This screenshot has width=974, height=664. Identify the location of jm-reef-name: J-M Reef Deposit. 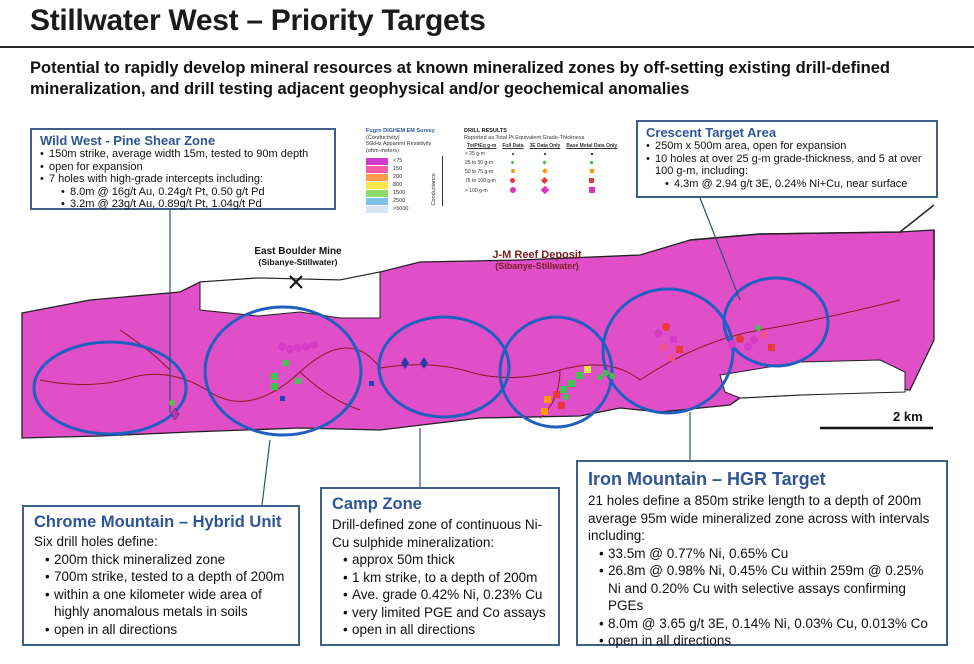
(537, 255).